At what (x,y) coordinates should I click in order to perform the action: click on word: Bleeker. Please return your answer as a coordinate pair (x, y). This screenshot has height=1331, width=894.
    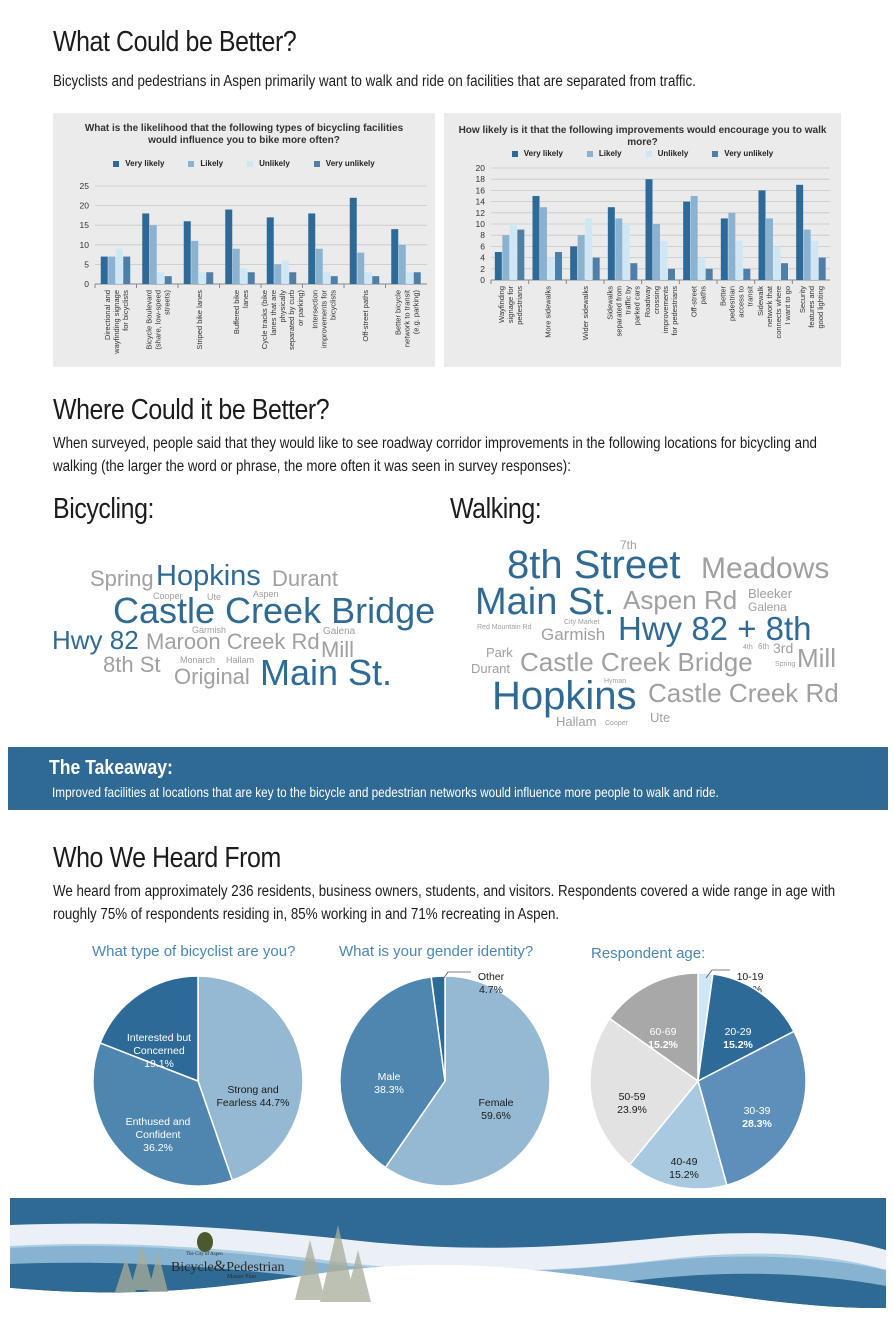
    Looking at the image, I should click on (770, 593).